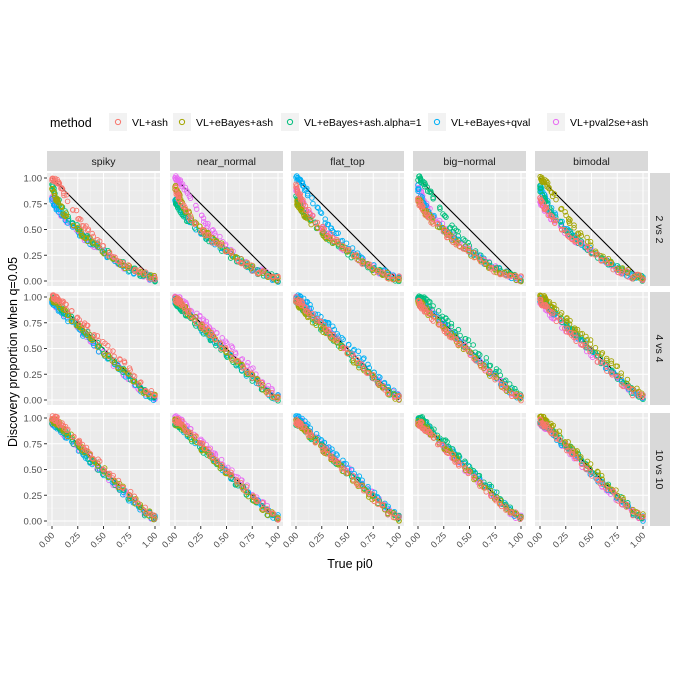 This screenshot has height=676, width=676. Describe the element at coordinates (347, 229) in the screenshot. I see `reference-line` at that location.